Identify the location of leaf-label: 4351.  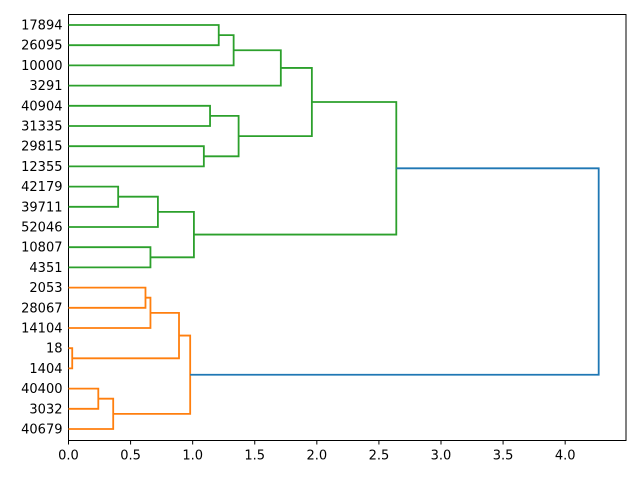
(45, 268).